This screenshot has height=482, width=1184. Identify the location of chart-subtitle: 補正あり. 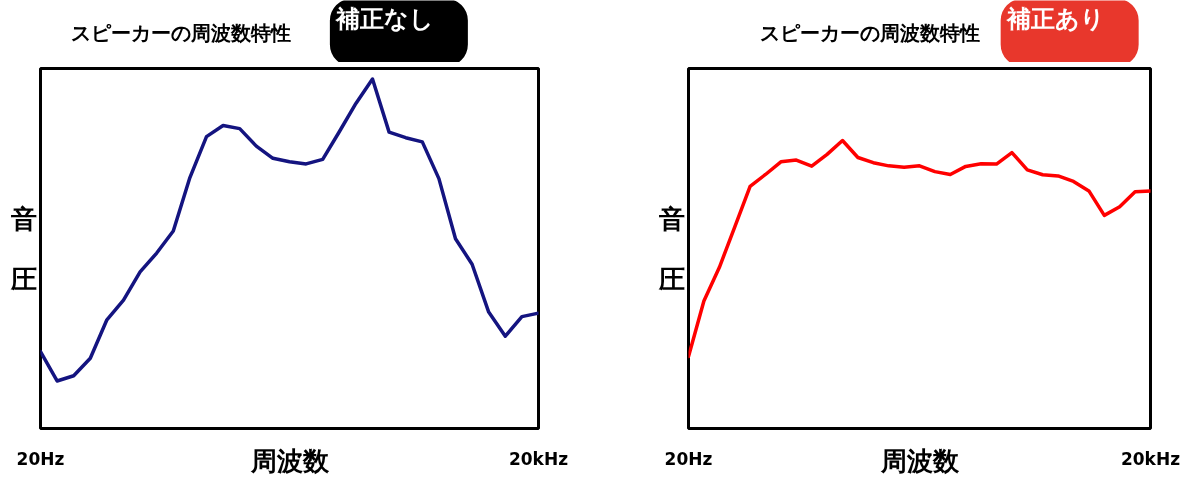
(1055, 18).